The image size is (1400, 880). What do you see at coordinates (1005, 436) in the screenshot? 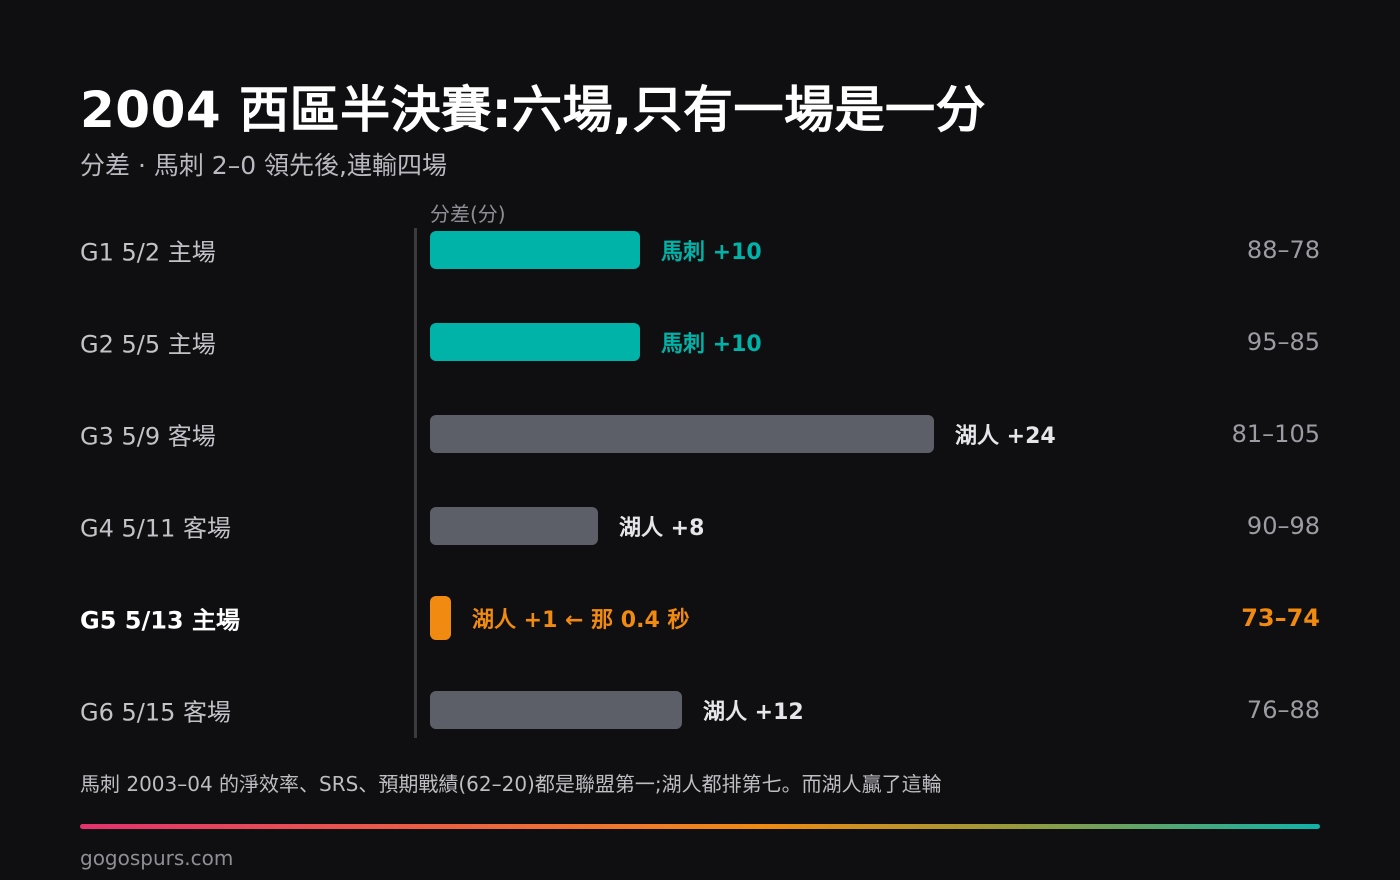
I see `bar-data-label: 湖人 +24` at bounding box center [1005, 436].